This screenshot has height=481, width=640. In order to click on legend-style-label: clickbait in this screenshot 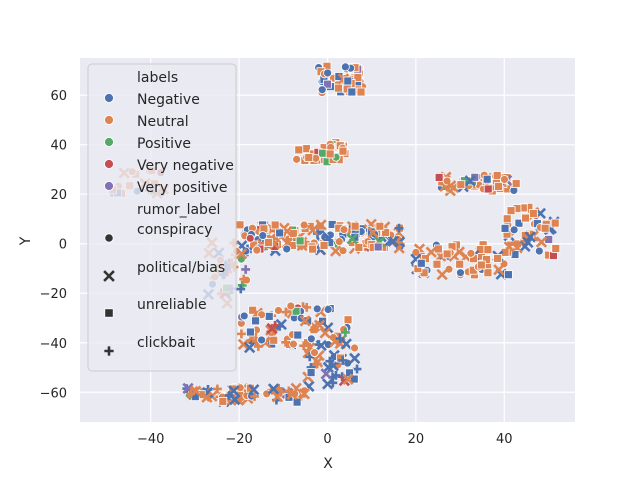, I will do `click(166, 343)`.